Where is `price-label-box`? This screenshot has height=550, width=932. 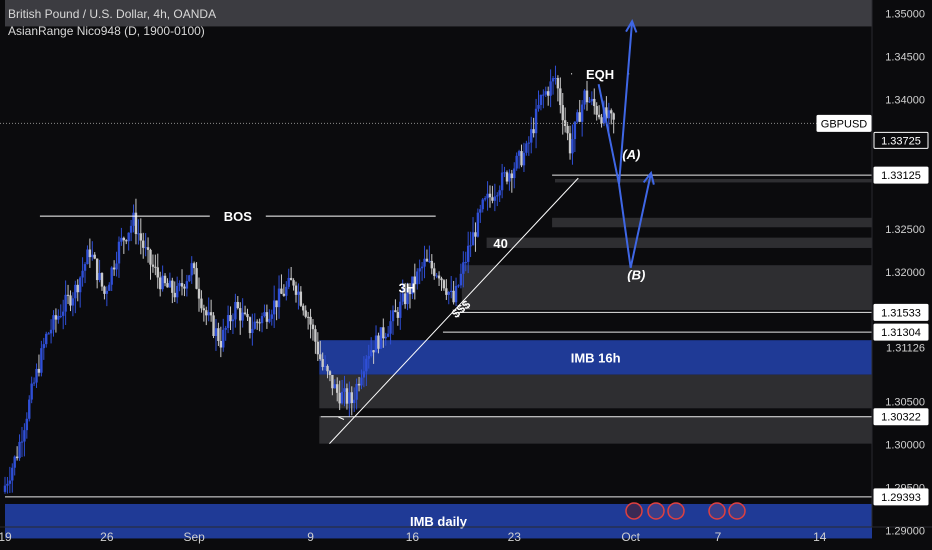 price-label-box is located at coordinates (901, 312).